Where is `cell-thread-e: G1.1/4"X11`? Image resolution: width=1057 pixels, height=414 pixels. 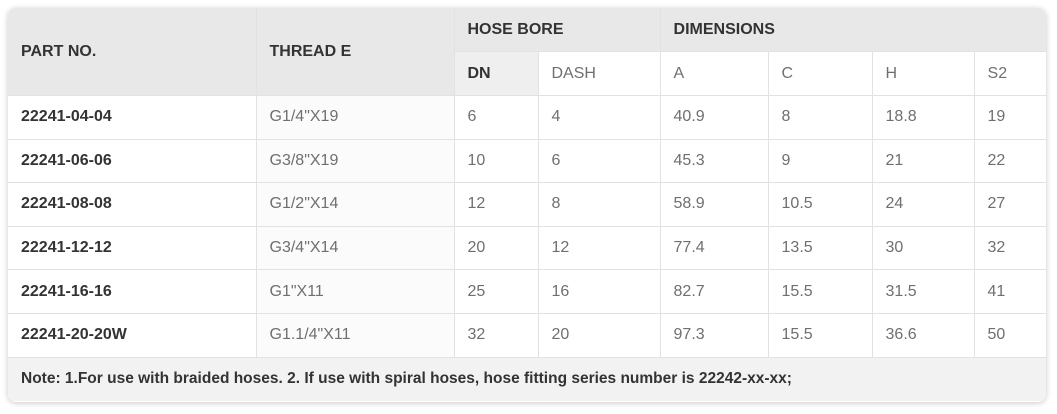 cell-thread-e: G1.1/4"X11 is located at coordinates (355, 335).